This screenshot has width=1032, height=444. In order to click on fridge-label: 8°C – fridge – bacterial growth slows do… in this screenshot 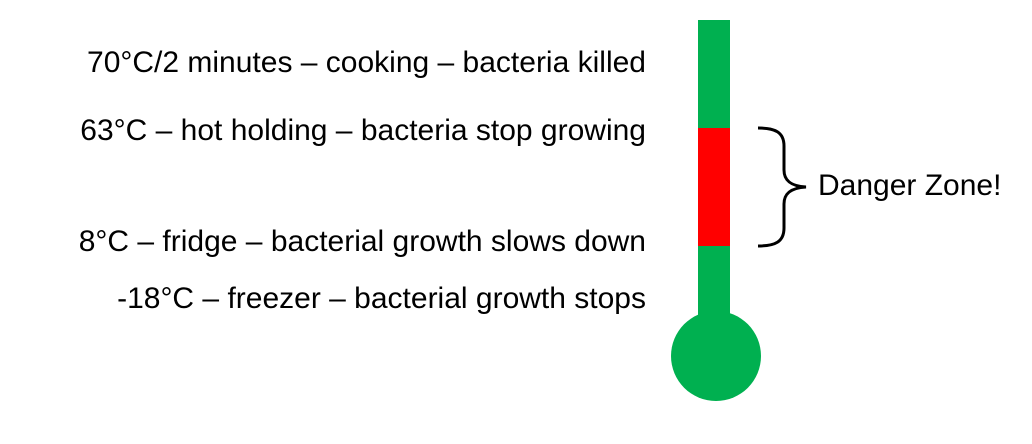, I will do `click(362, 241)`.